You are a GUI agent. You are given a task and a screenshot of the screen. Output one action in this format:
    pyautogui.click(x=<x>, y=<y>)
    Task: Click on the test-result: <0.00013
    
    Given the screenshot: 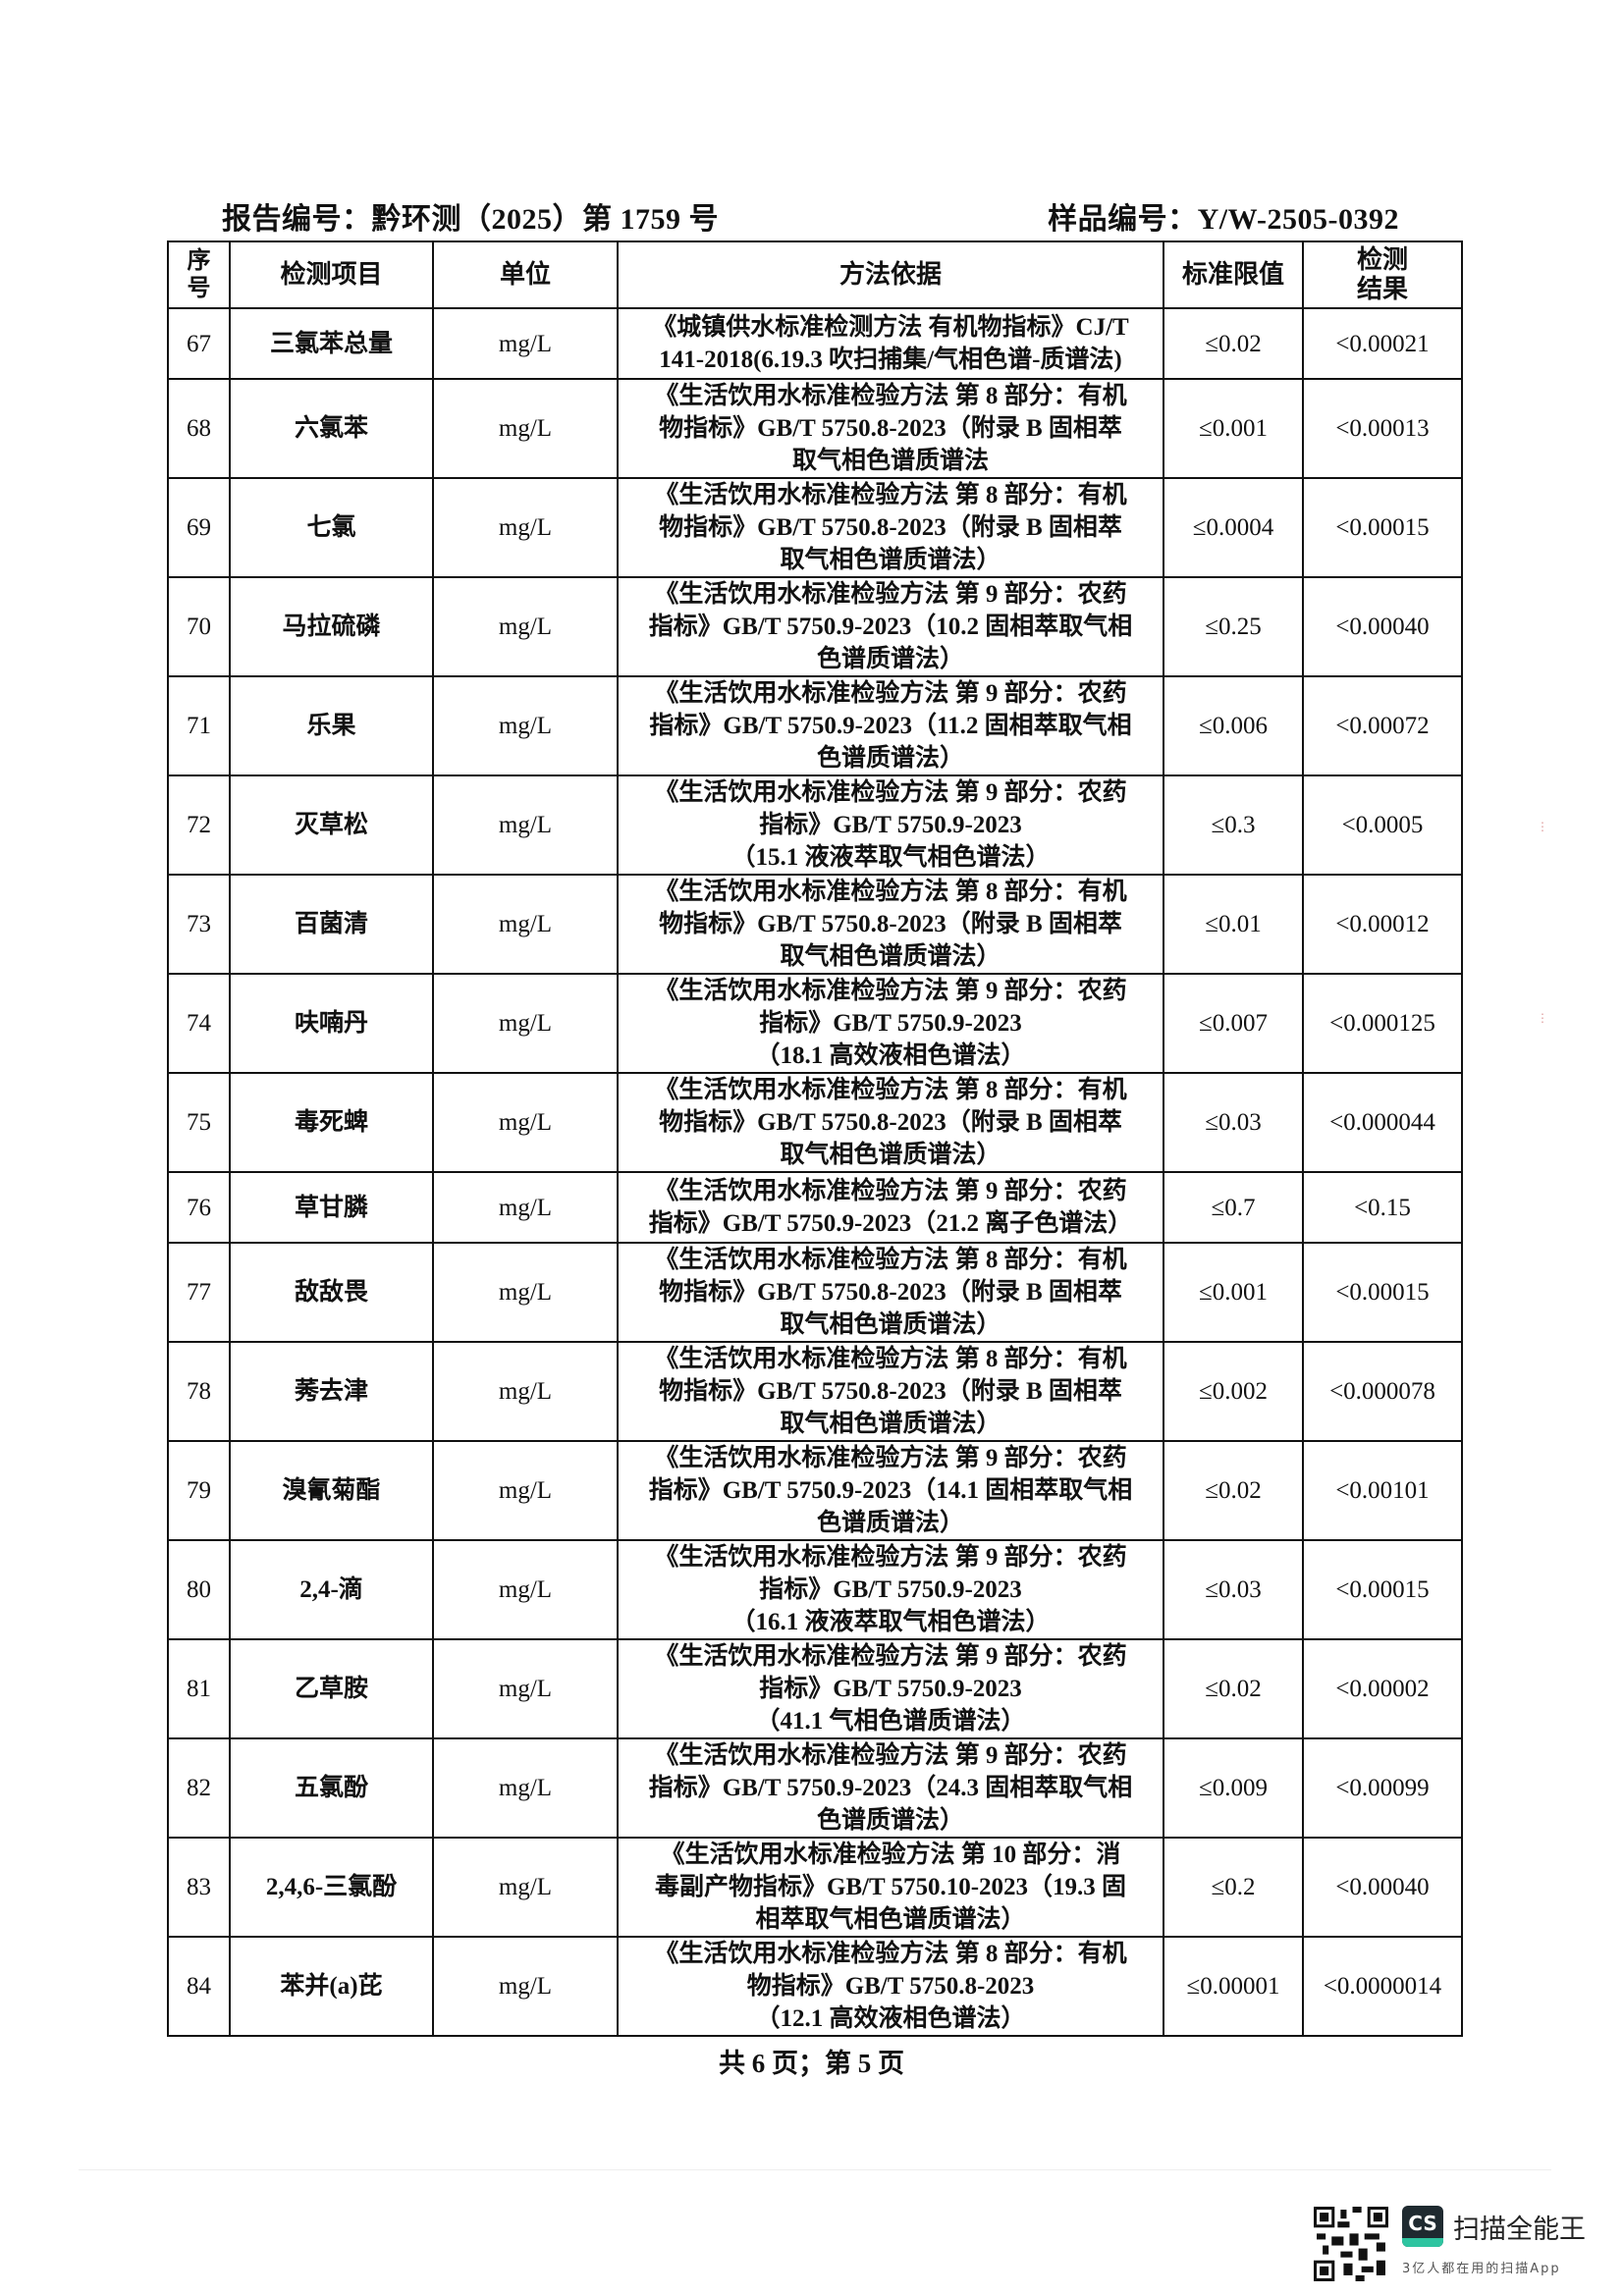 What is the action you would take?
    pyautogui.click(x=1382, y=429)
    